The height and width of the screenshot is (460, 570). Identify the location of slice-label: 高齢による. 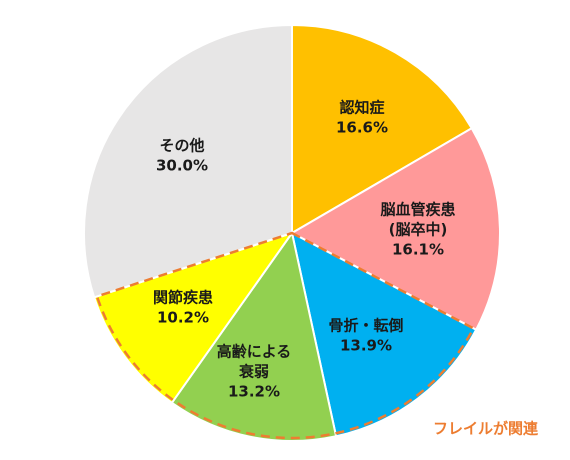
(254, 352).